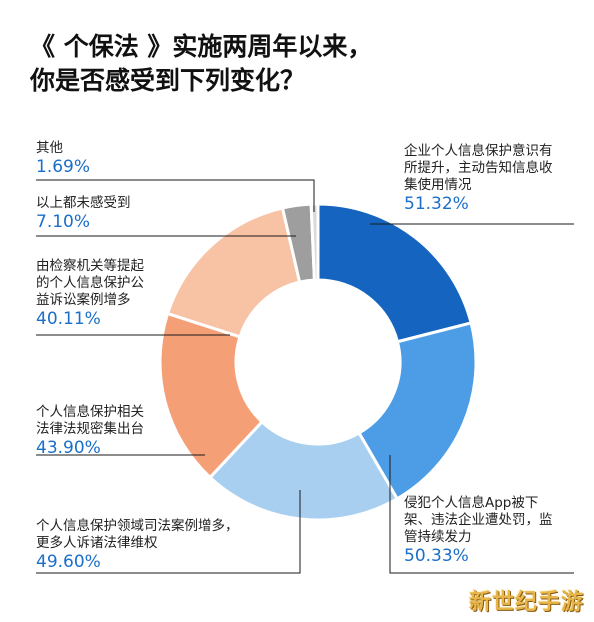  What do you see at coordinates (137, 534) in the screenshot?
I see `label-text: 个人信息保护领域司法案例增多， 更多人诉诸法律维权` at bounding box center [137, 534].